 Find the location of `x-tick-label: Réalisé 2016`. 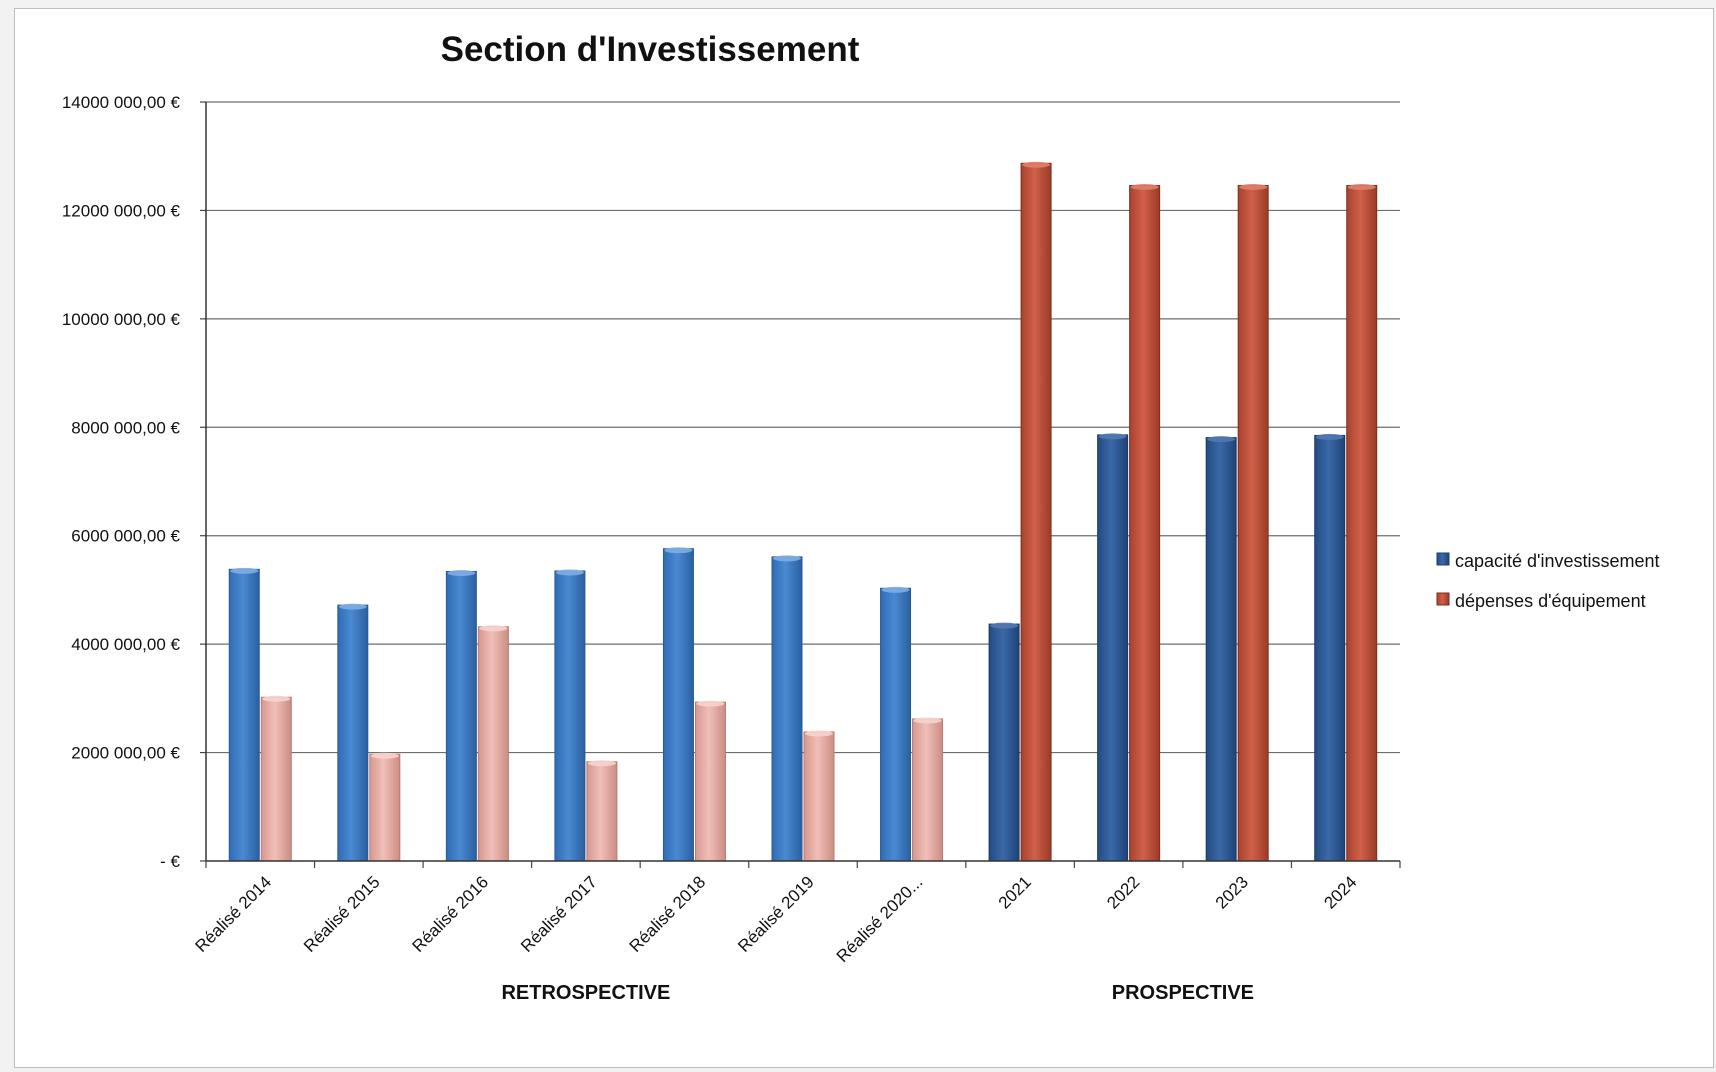

x-tick-label: Réalisé 2016 is located at coordinates (451, 914).